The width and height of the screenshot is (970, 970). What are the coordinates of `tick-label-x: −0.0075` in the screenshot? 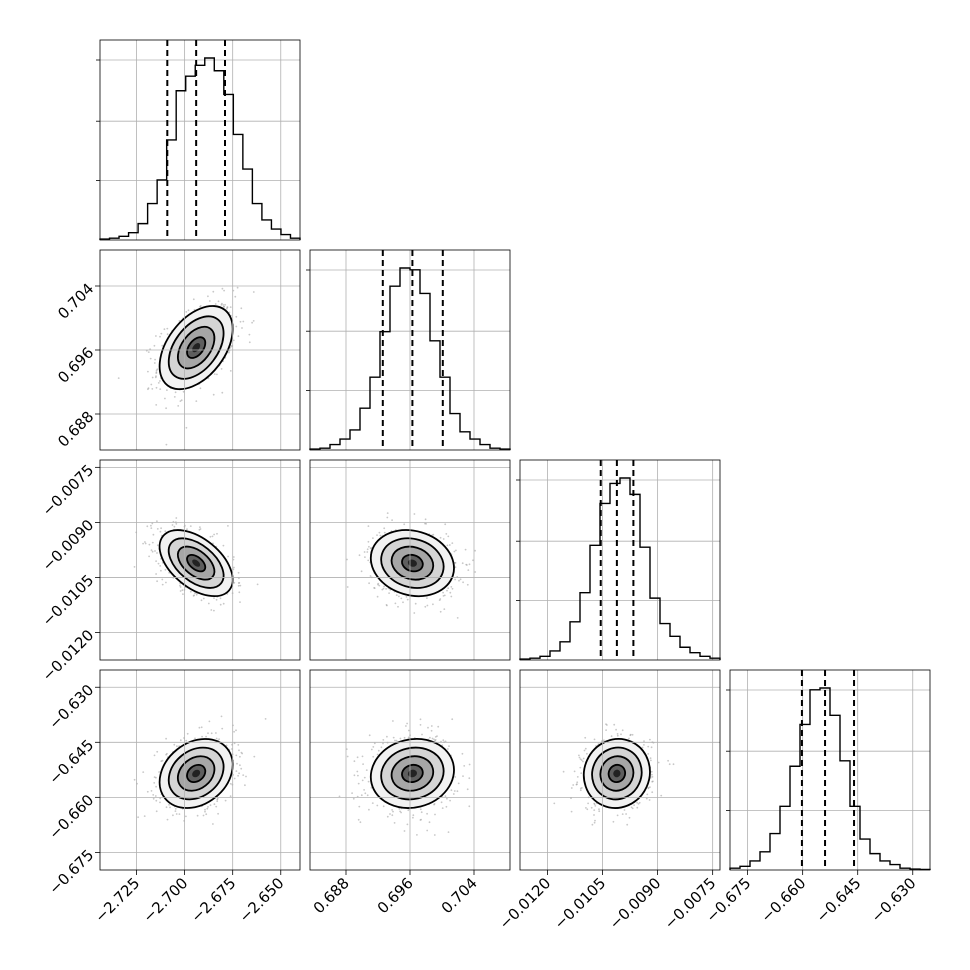 It's located at (690, 903).